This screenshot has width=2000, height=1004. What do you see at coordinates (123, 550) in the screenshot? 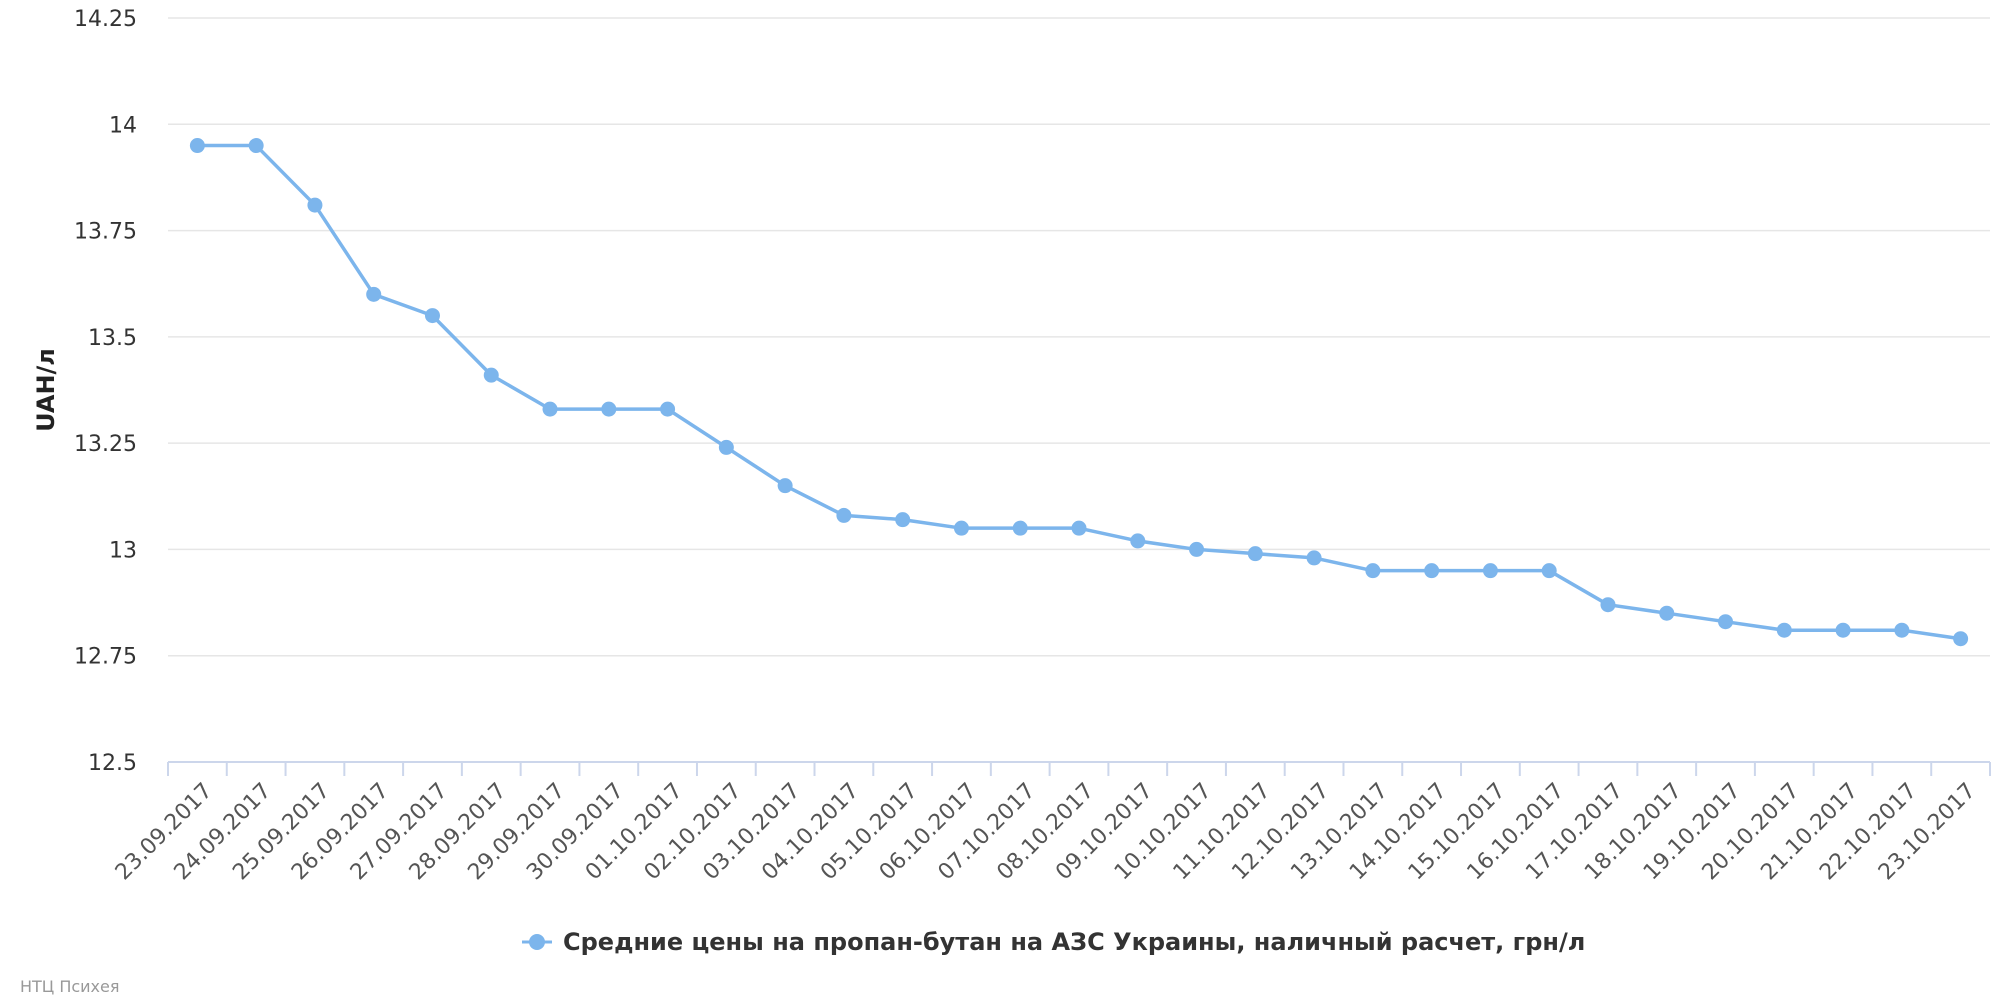
I see `y-tick-label: 13` at bounding box center [123, 550].